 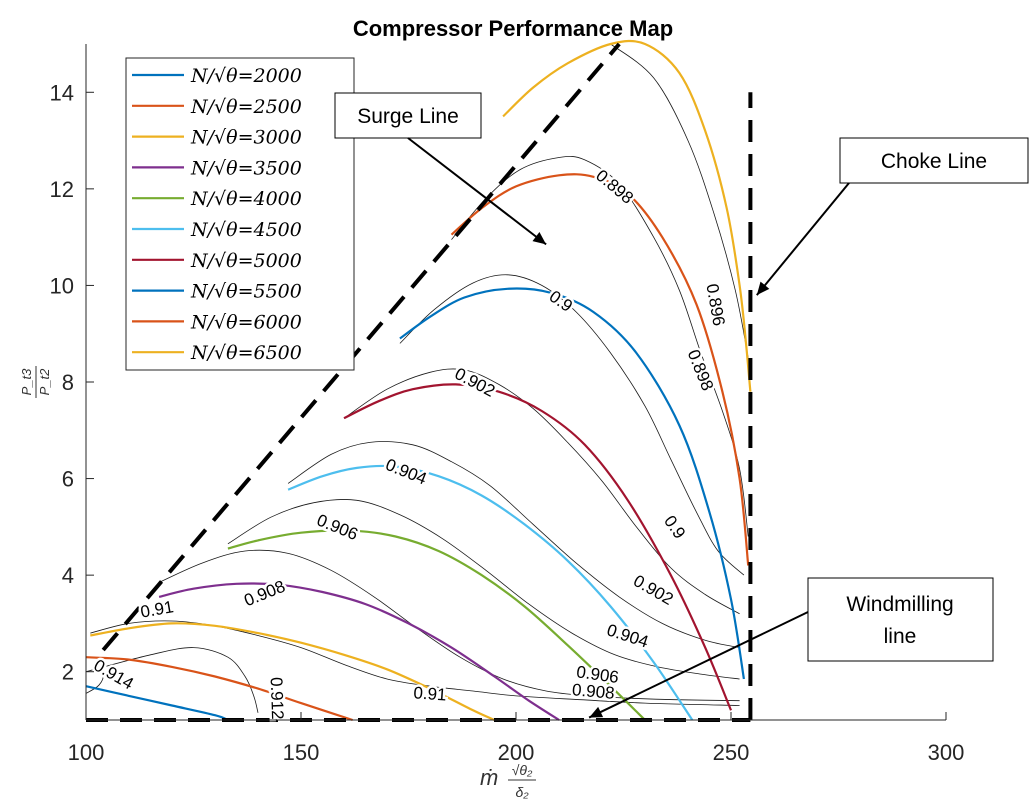 What do you see at coordinates (246, 322) in the screenshot?
I see `legend-label-6000: N/√θ=6000` at bounding box center [246, 322].